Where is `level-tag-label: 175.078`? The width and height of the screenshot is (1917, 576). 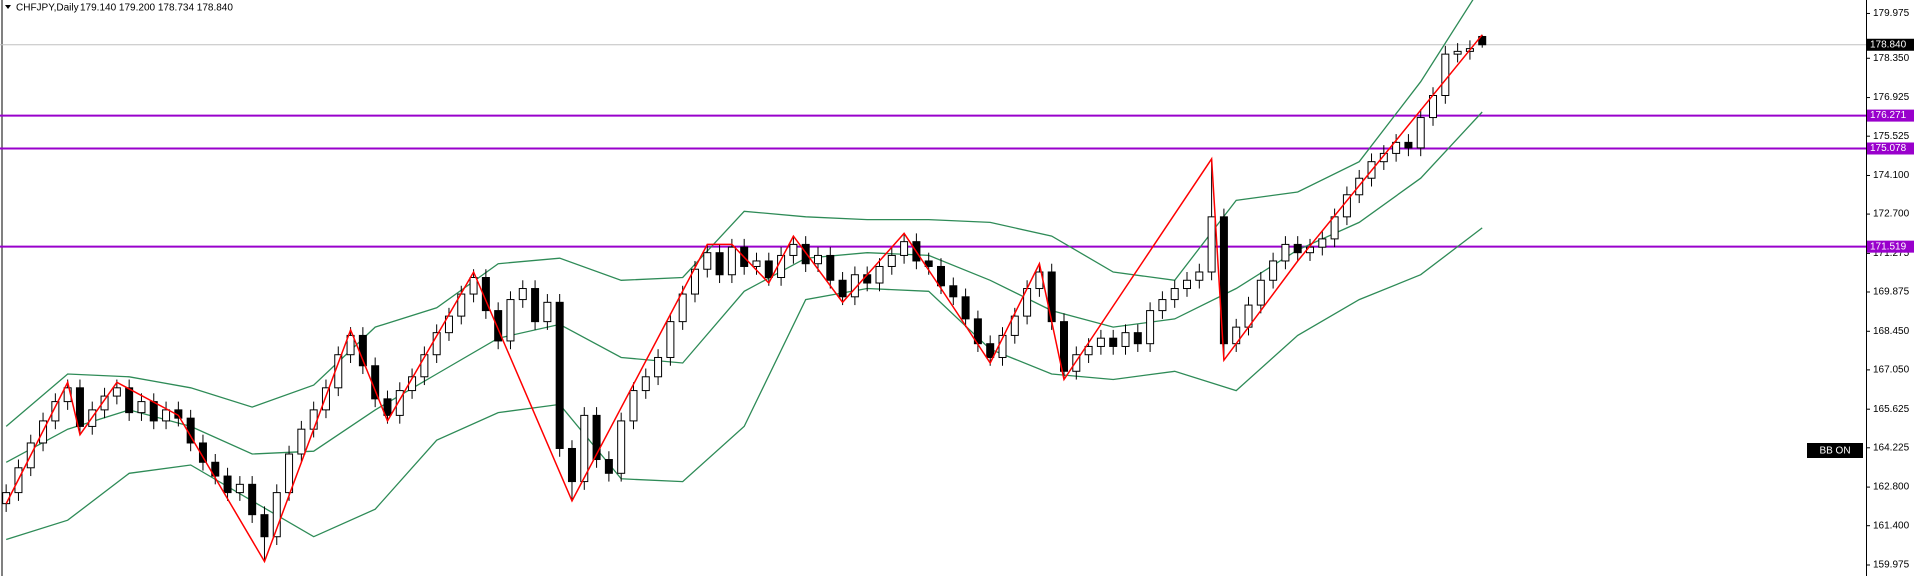
level-tag-label: 175.078 is located at coordinates (1888, 148).